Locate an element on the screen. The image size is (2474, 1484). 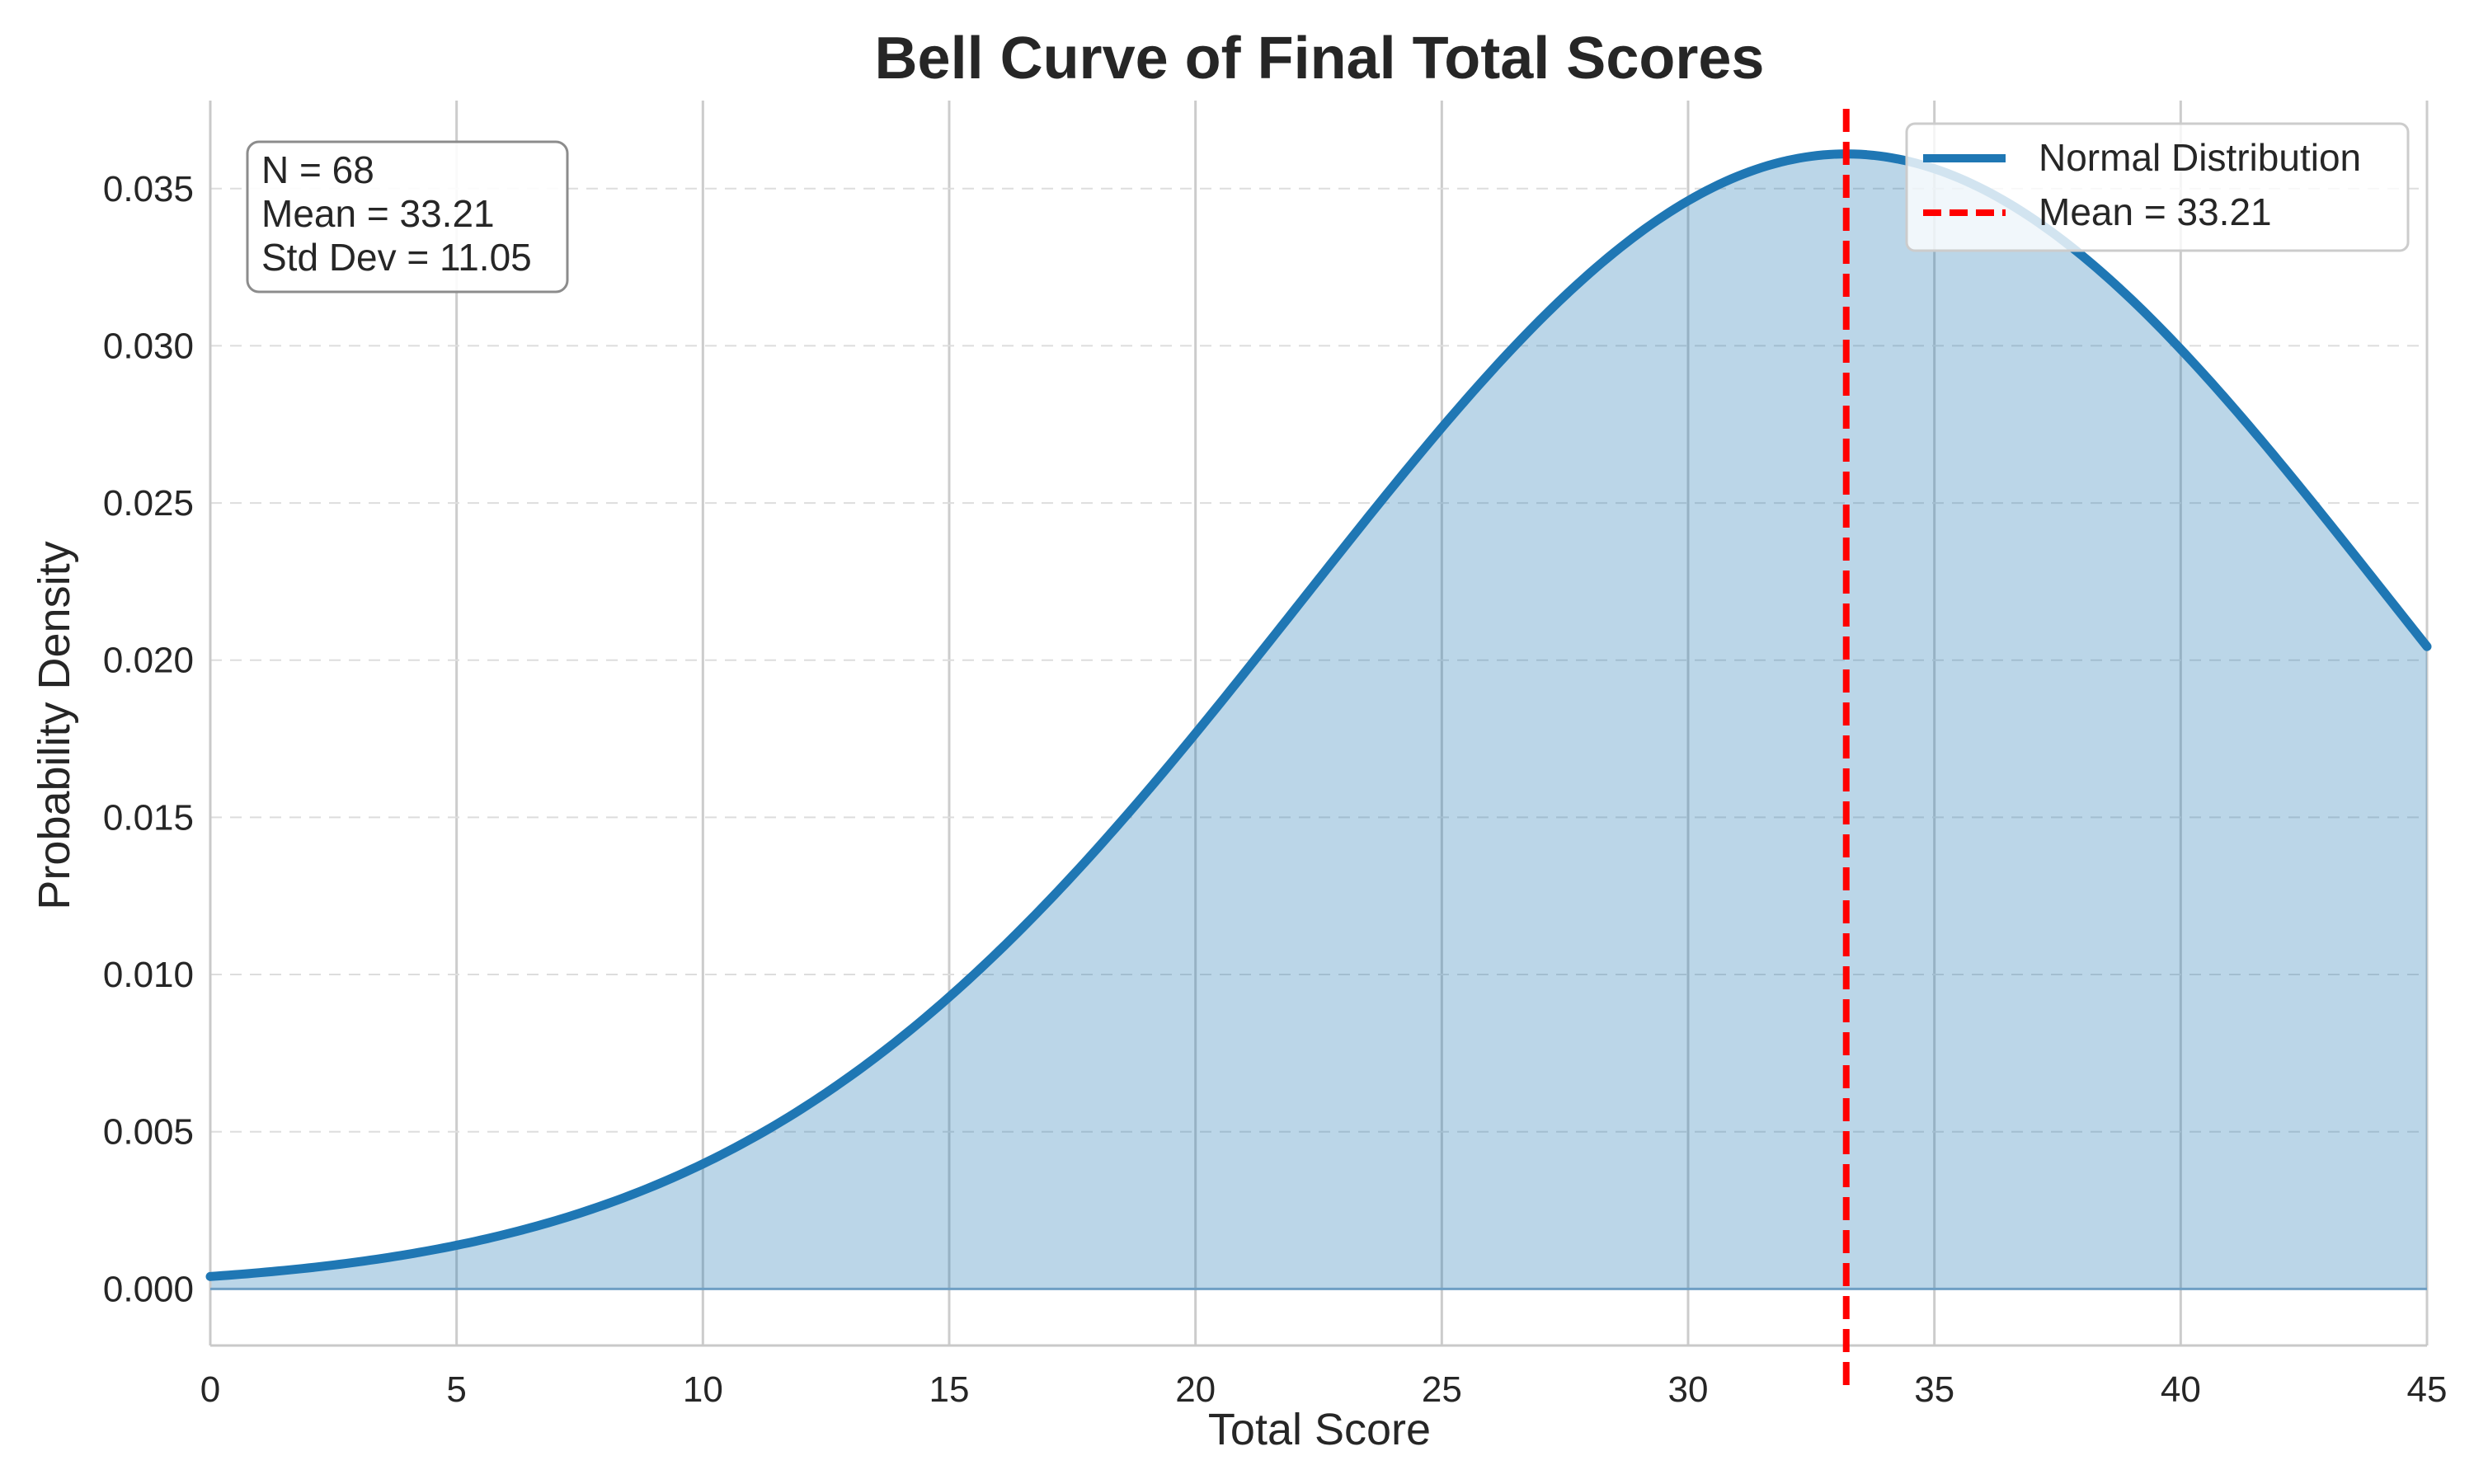
legend-label-mean: Mean = 33.21 is located at coordinates (2155, 212).